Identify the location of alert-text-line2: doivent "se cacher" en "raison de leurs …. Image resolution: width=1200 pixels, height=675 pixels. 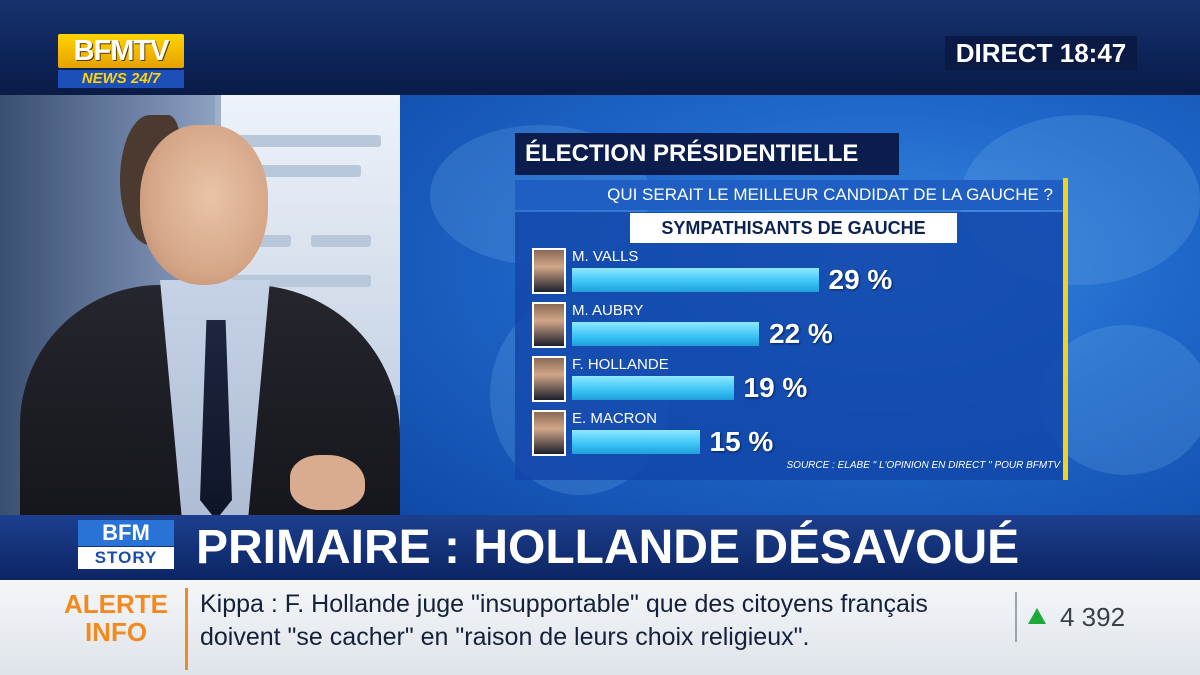
(505, 637).